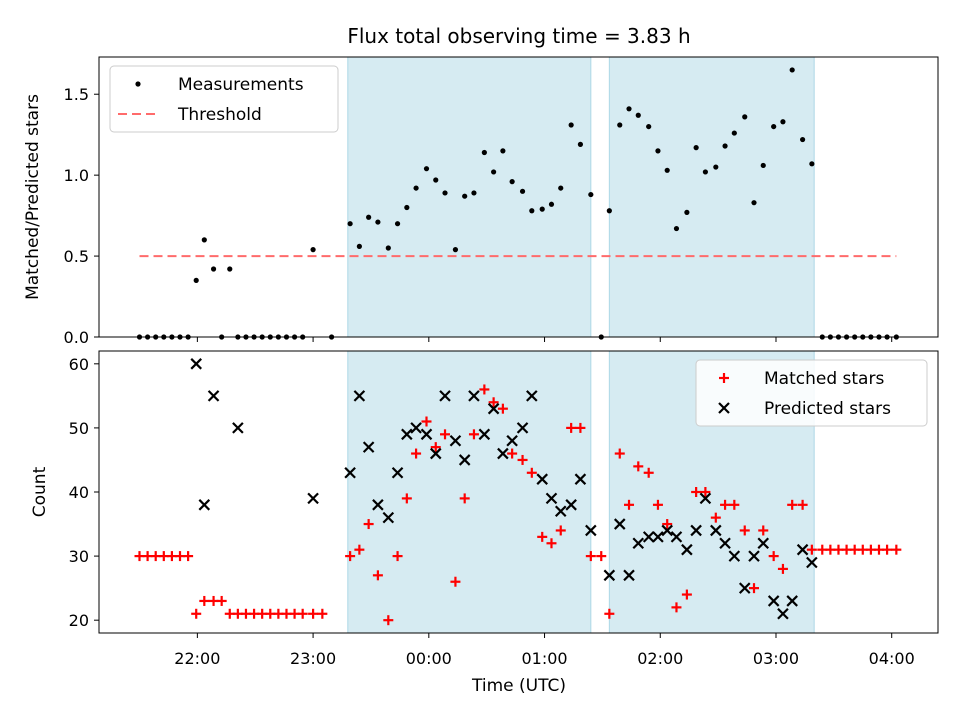  I want to click on bottom-y-tick-label-1: 30, so click(79, 556).